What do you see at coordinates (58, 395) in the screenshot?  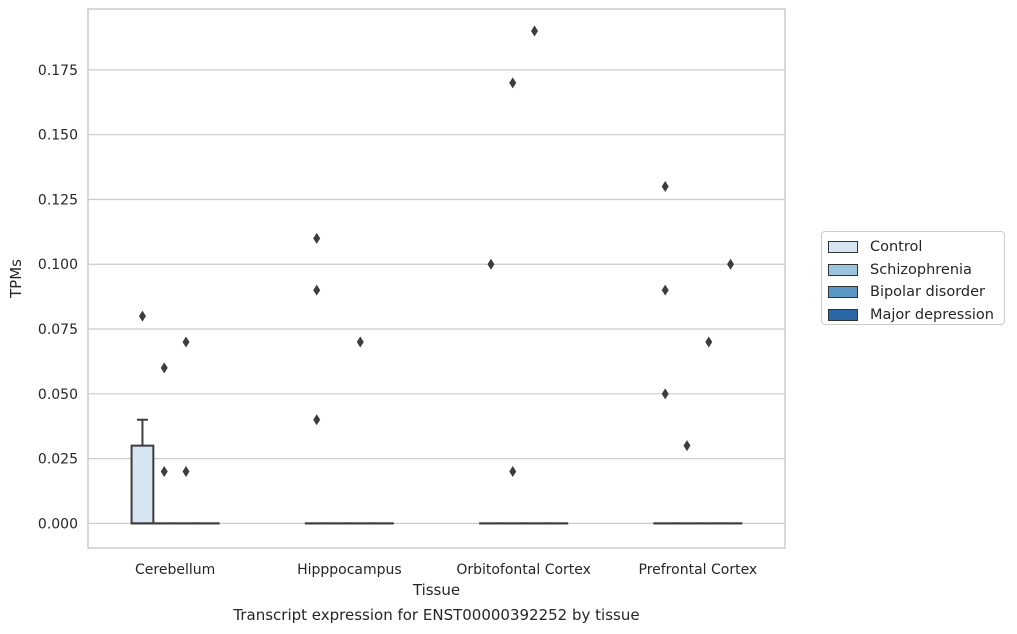 I see `y-tick-label: 0.050` at bounding box center [58, 395].